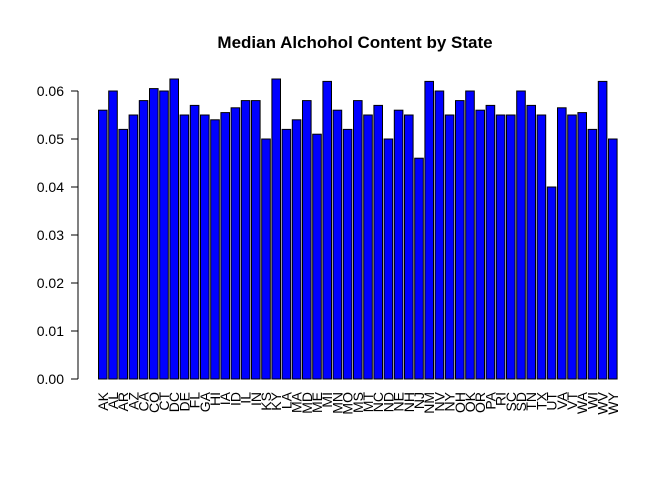  I want to click on bar-wy, so click(613, 259).